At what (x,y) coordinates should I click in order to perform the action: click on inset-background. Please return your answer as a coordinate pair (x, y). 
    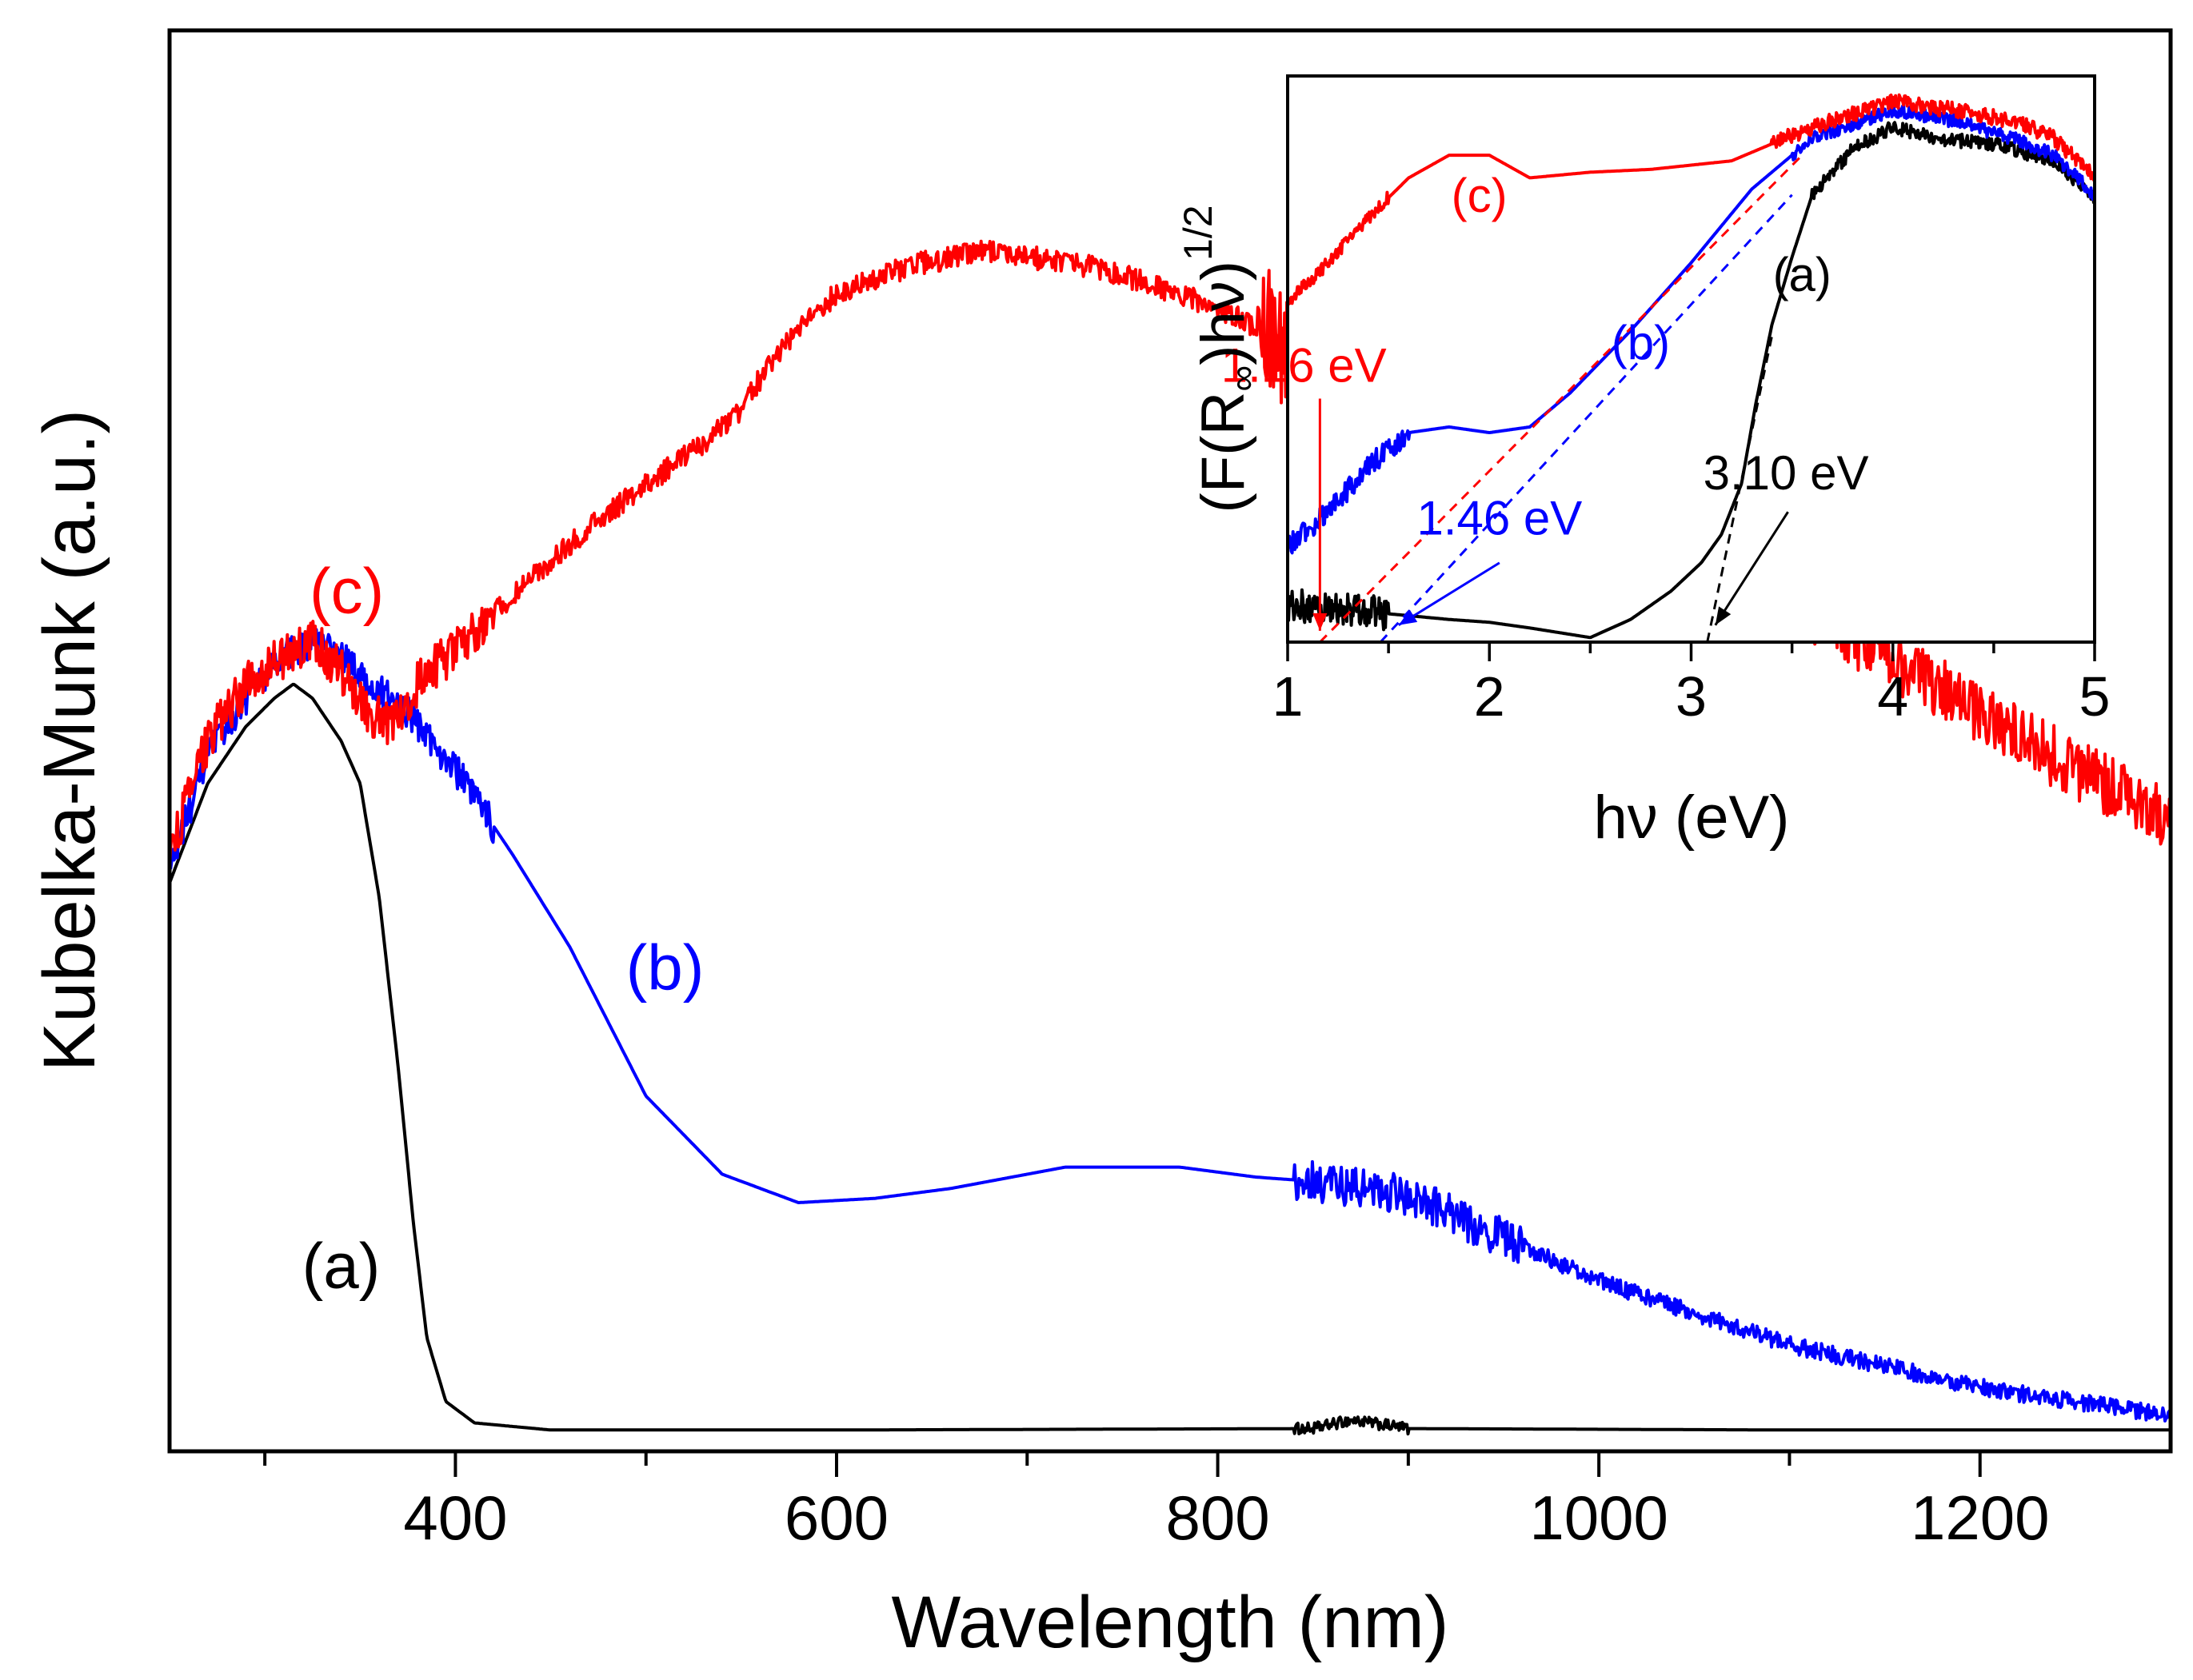
    Looking at the image, I should click on (1691, 359).